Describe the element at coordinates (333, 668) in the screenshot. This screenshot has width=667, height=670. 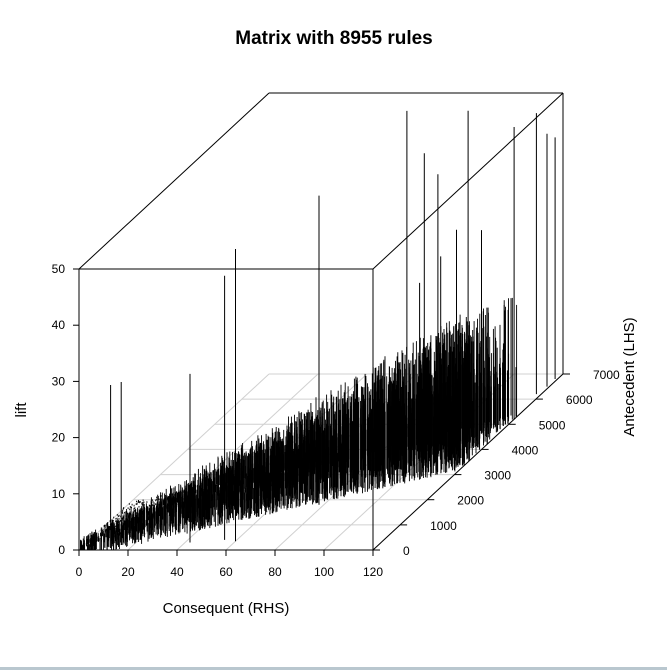
I see `bottom-border` at that location.